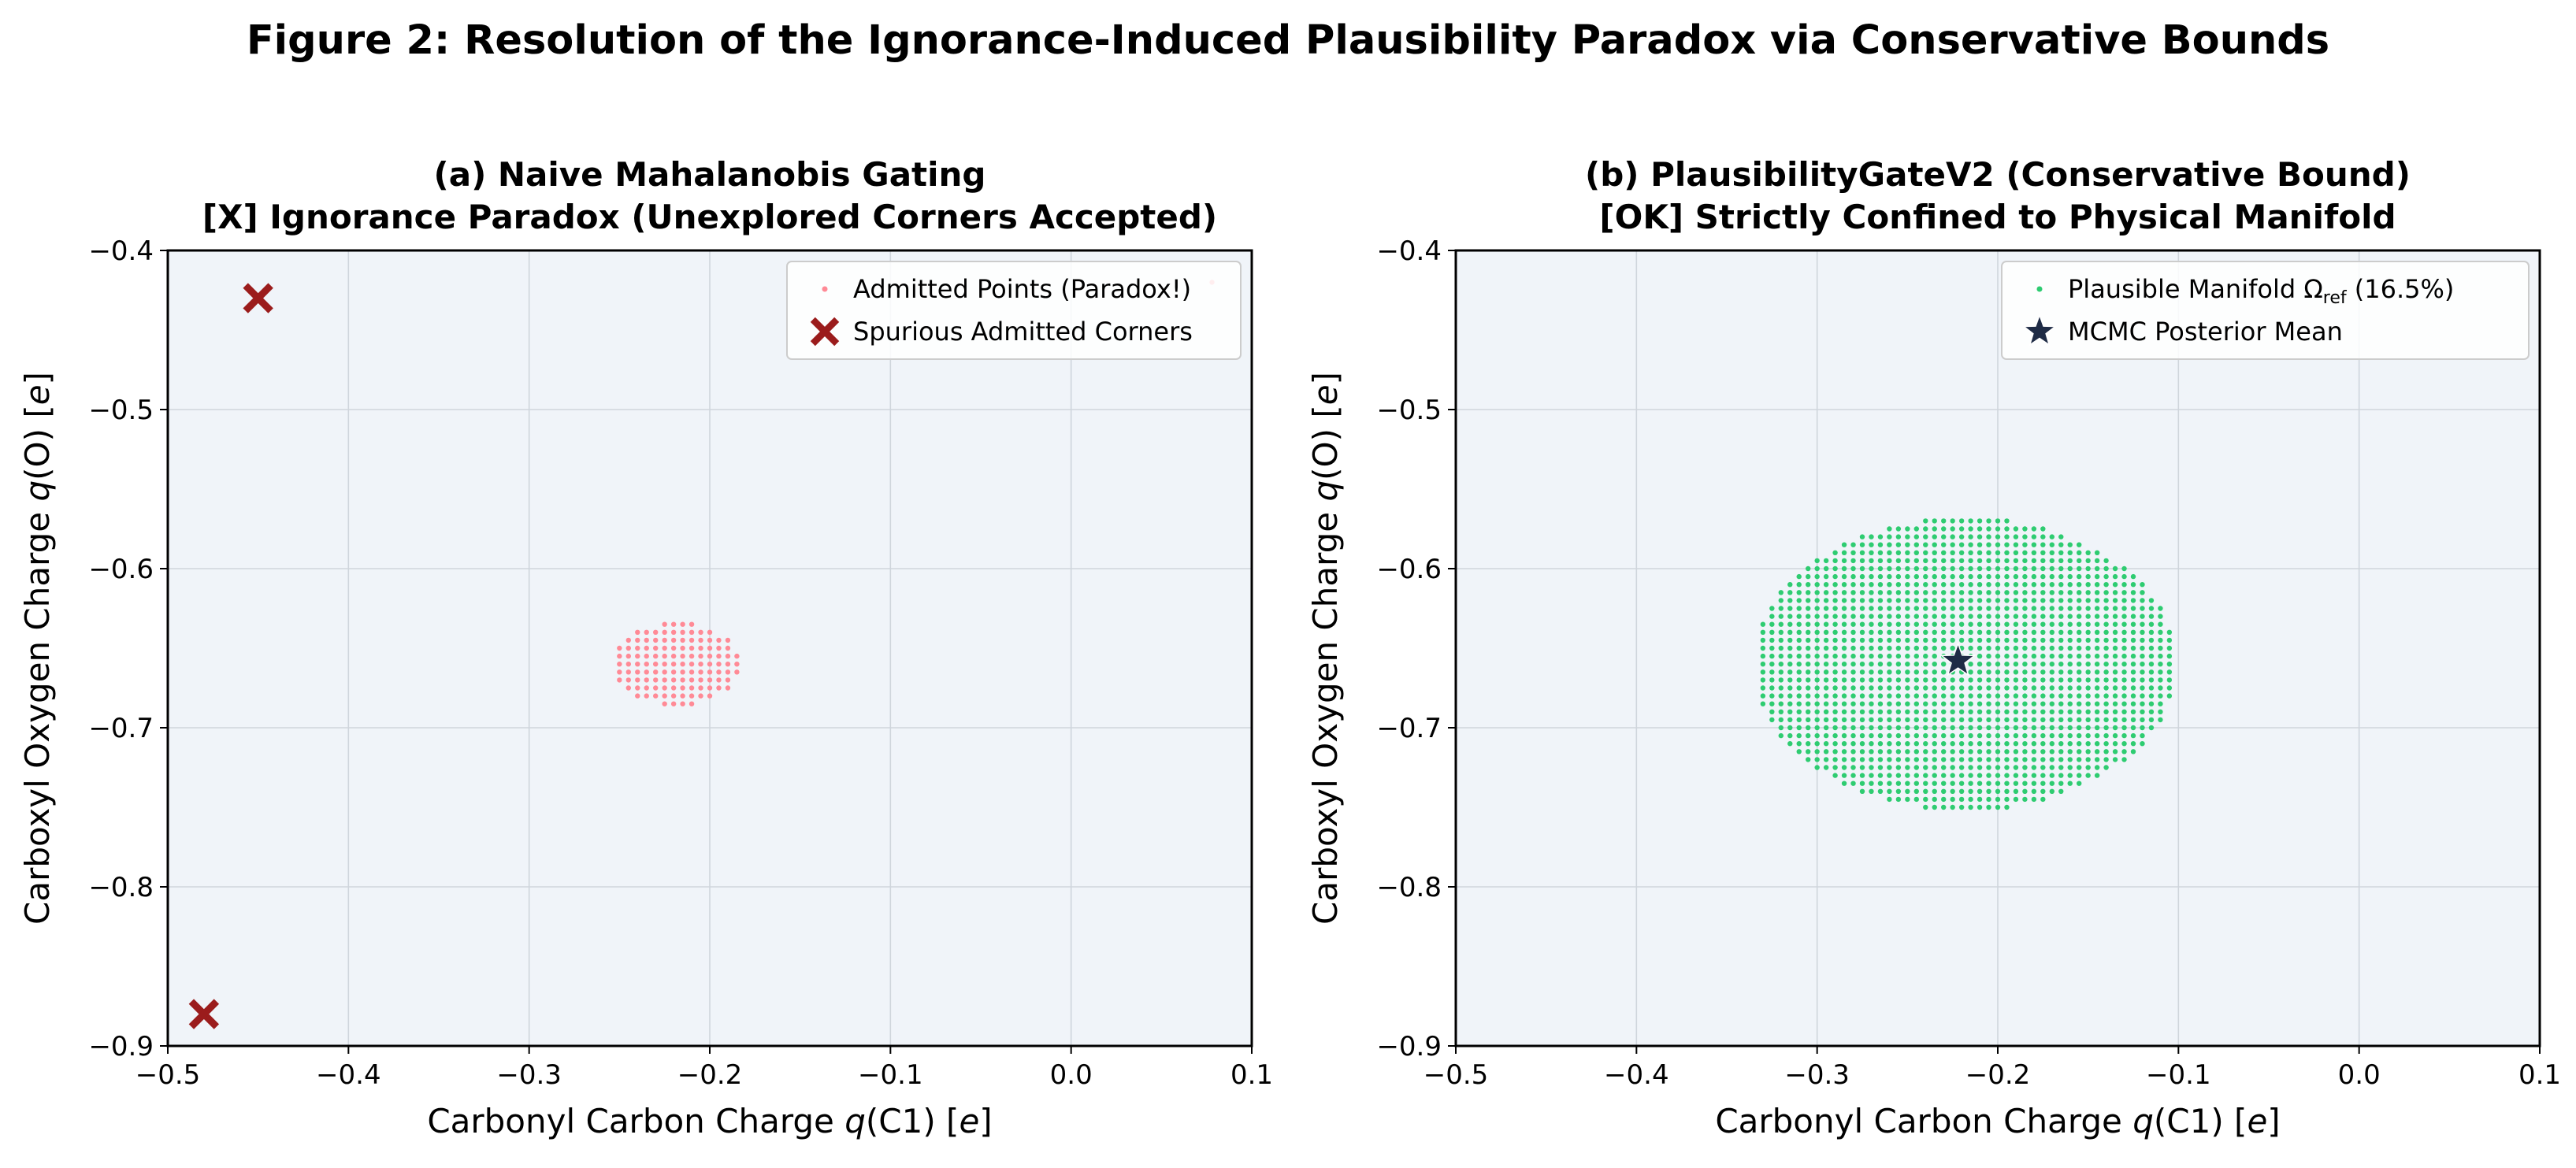 The width and height of the screenshot is (2576, 1168). I want to click on x-tick-label: −0.2, so click(710, 1075).